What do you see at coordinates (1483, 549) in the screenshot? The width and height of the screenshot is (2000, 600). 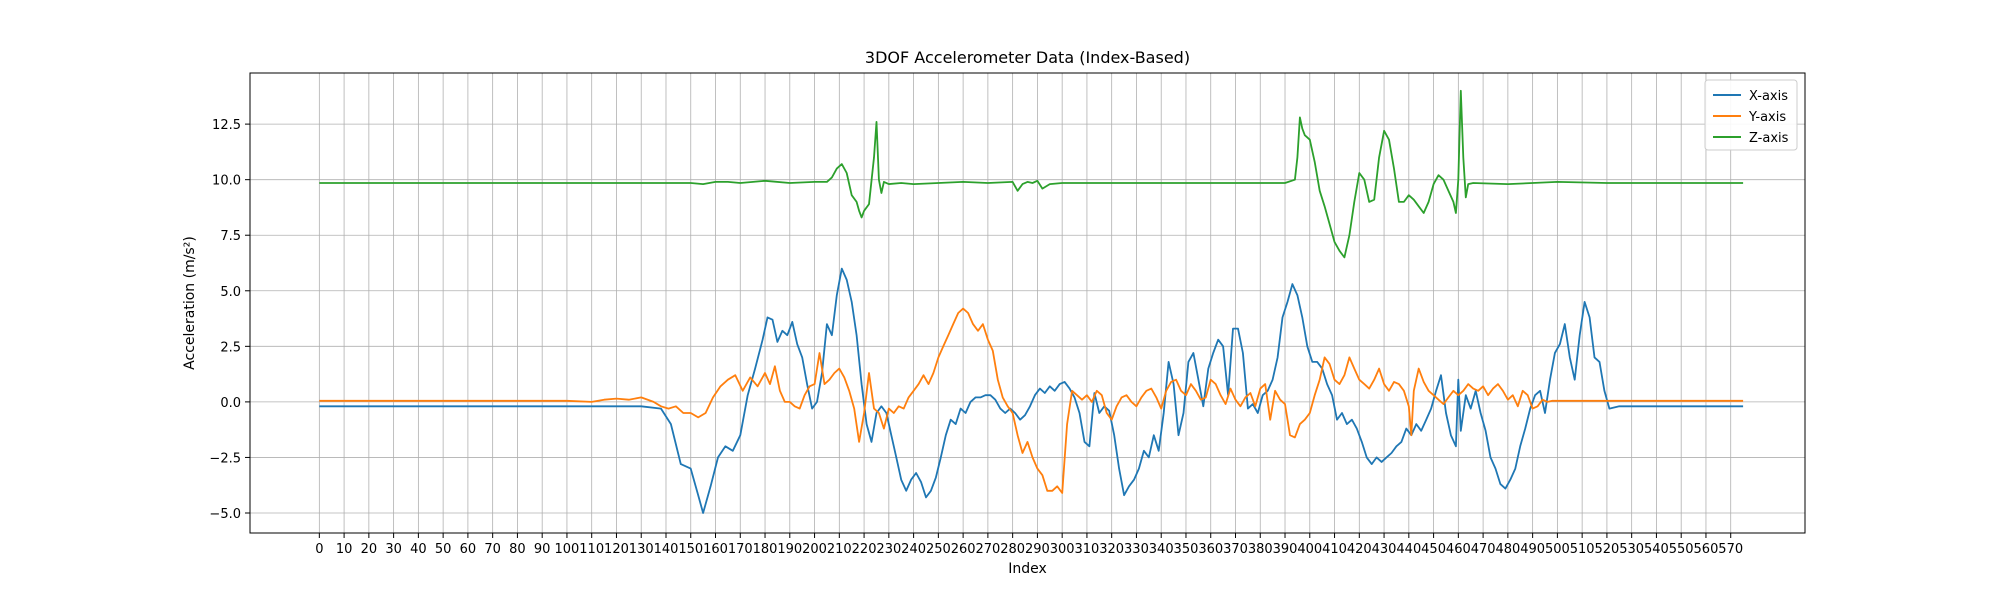 I see `x-tick-label: 470` at bounding box center [1483, 549].